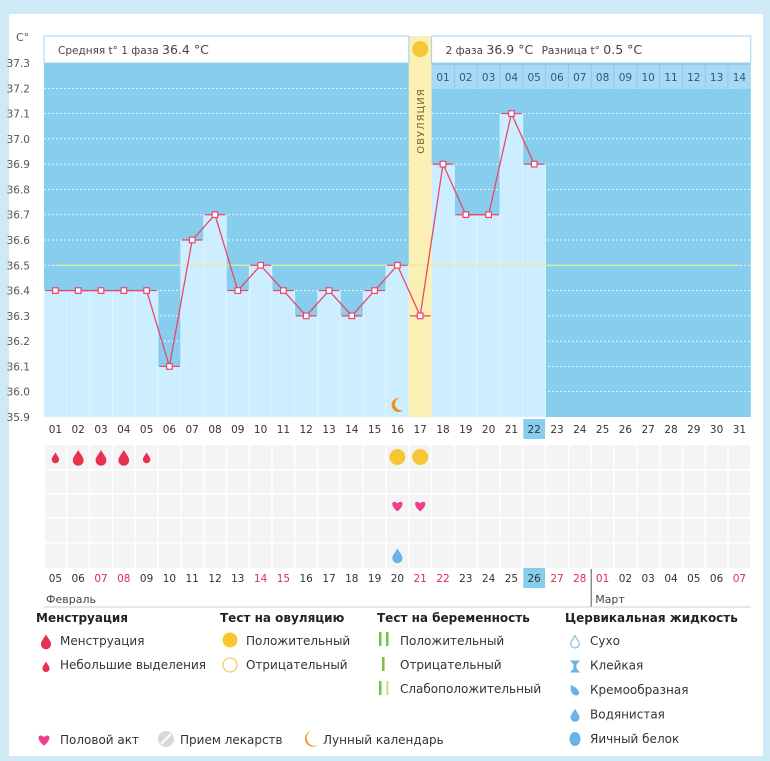  I want to click on legend-watery-icon, so click(575, 715).